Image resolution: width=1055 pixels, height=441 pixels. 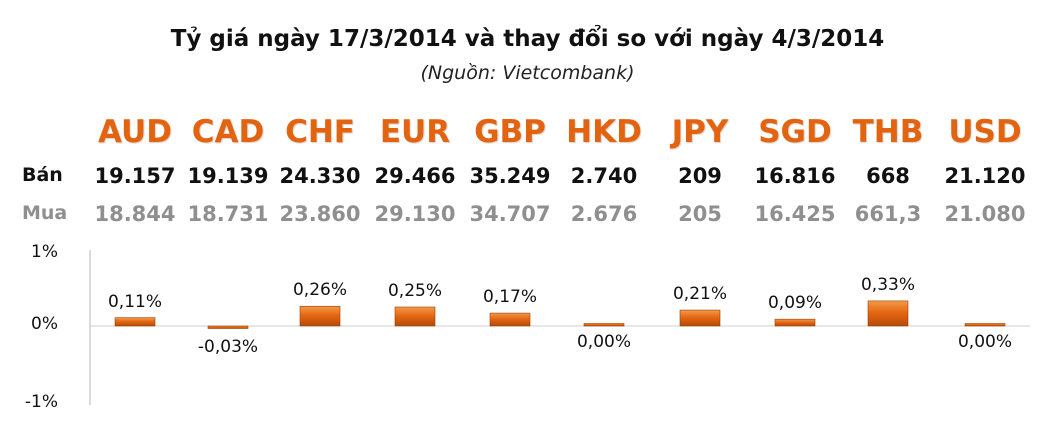 What do you see at coordinates (794, 303) in the screenshot?
I see `bar-label-sgd: 0,09%` at bounding box center [794, 303].